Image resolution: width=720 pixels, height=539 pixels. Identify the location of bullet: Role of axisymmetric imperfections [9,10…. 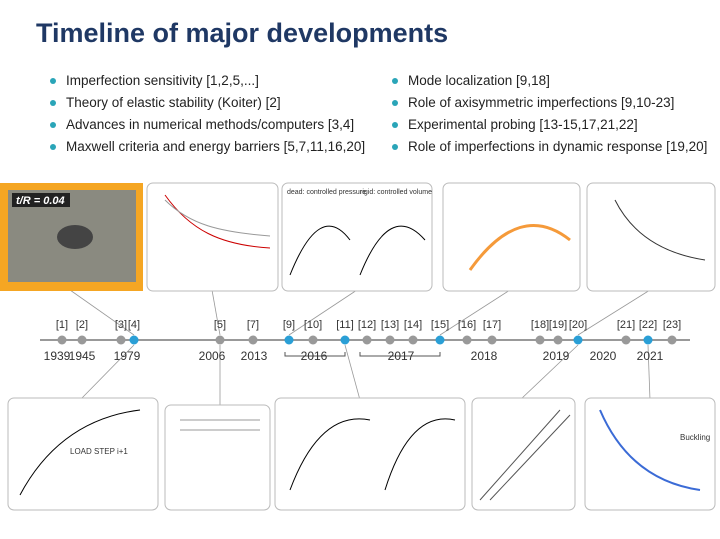
(547, 103).